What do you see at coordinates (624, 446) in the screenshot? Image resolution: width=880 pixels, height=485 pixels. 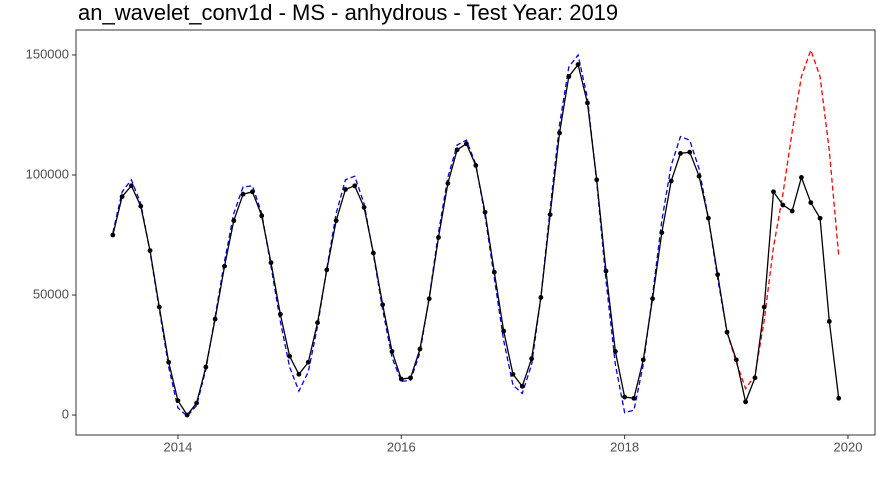 I see `x-tick-label: 2018` at bounding box center [624, 446].